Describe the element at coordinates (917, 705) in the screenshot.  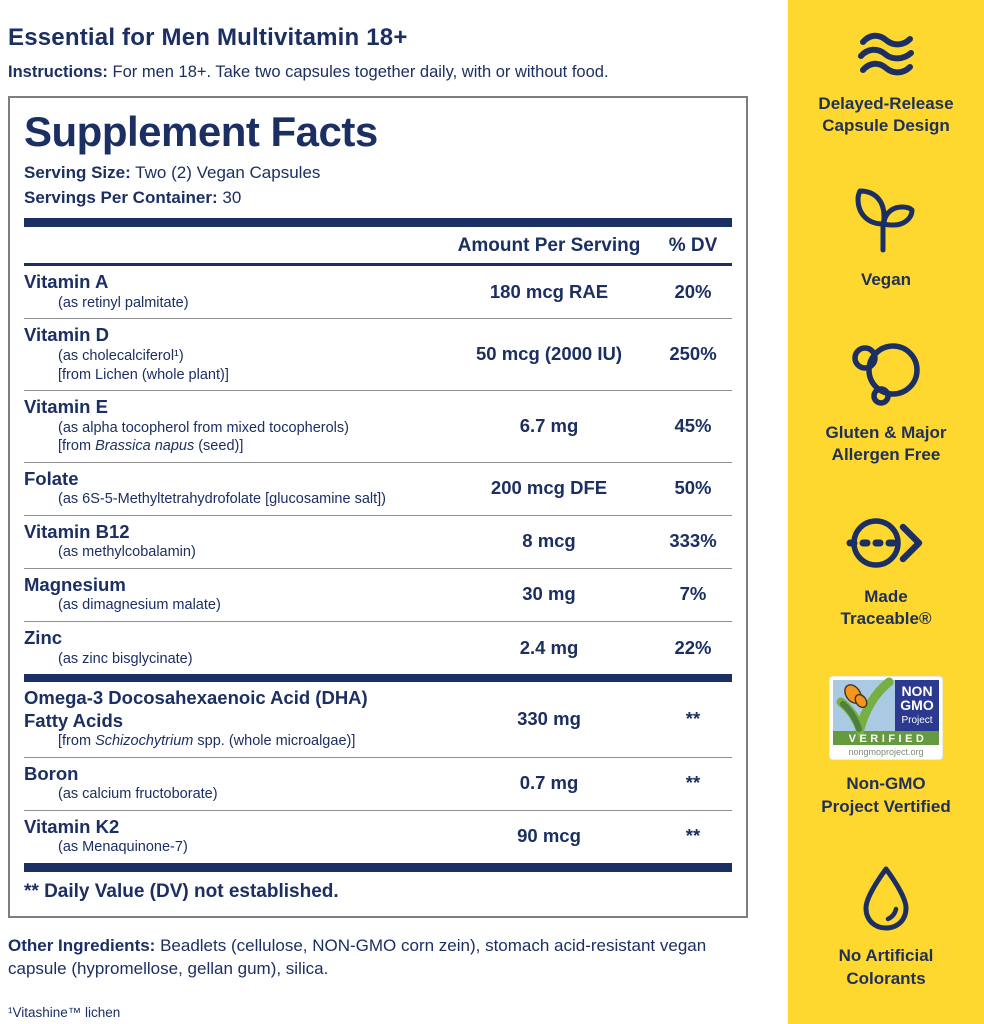
I see `badge-gmo: GMO` at that location.